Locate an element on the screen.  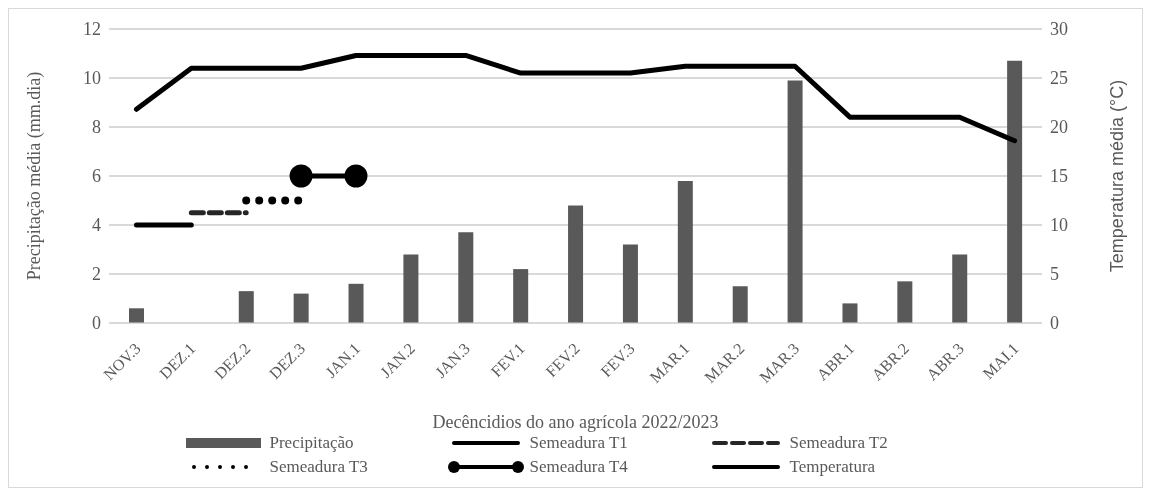
y-tick-label: 4 is located at coordinates (96, 225).